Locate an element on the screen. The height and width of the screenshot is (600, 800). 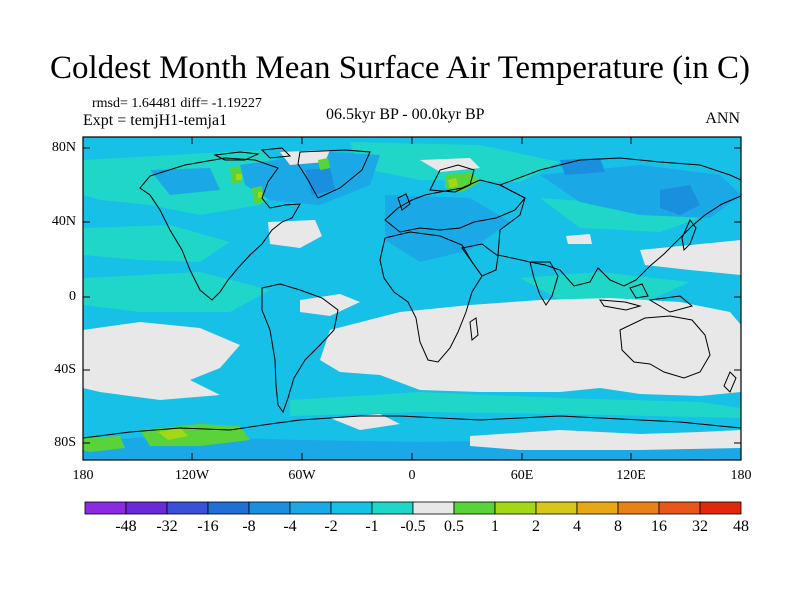
colorbar-label: 1 is located at coordinates (495, 526).